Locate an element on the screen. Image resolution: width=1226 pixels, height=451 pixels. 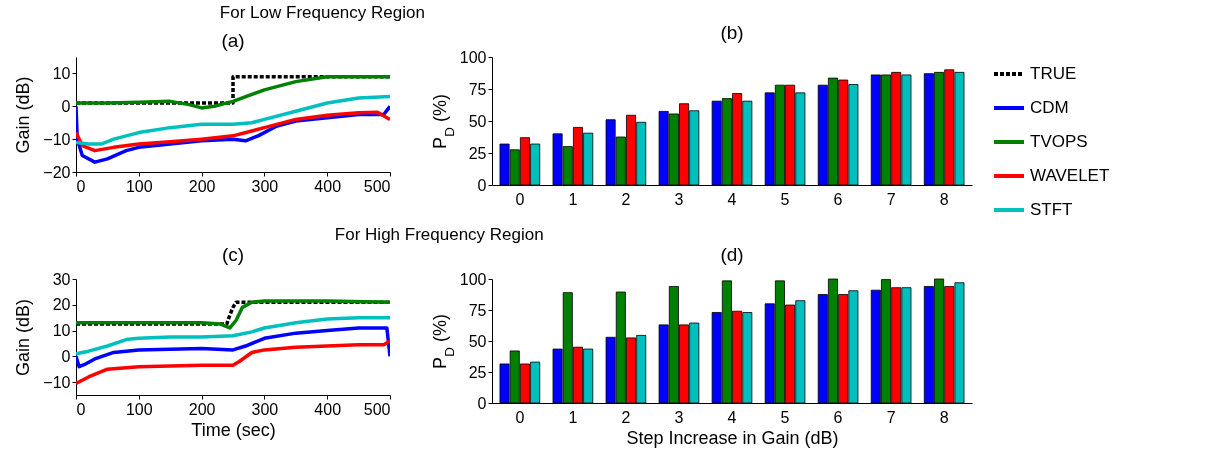
legend-label: WAVELET is located at coordinates (1070, 175).